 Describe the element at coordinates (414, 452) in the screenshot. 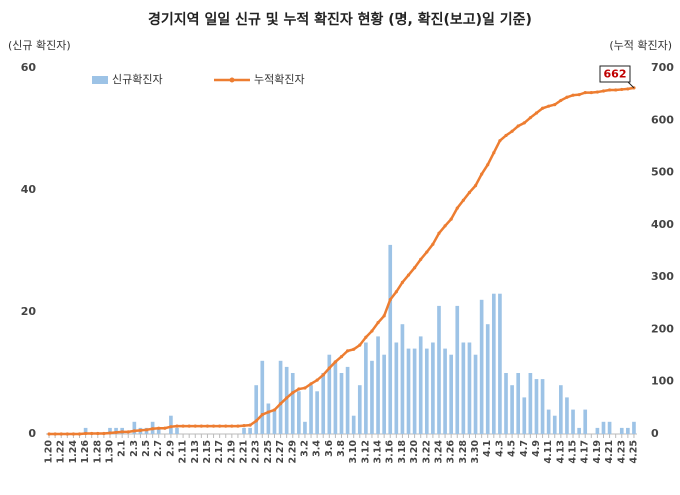

I see `x-tick-label: 3.20` at that location.